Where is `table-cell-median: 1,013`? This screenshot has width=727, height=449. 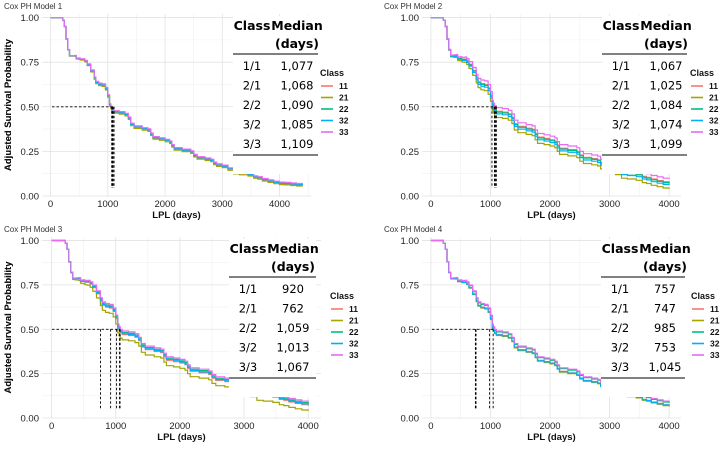 table-cell-median: 1,013 is located at coordinates (293, 348).